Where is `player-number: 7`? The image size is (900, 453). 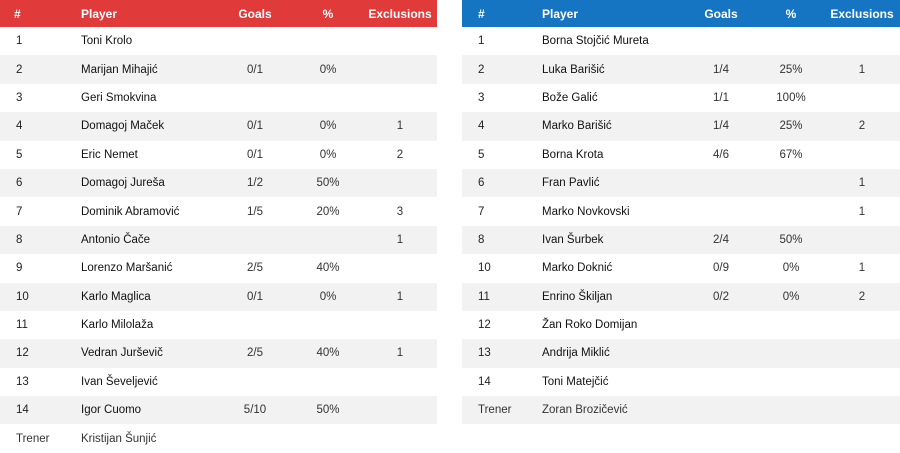
player-number: 7 is located at coordinates (481, 211).